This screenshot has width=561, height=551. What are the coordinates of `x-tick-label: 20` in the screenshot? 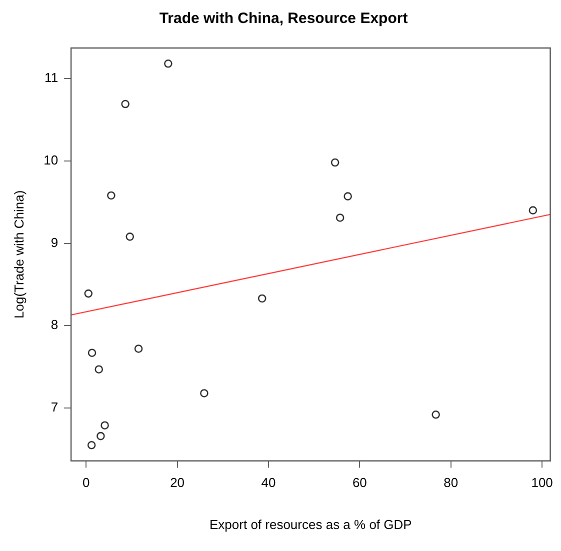 It's located at (177, 482).